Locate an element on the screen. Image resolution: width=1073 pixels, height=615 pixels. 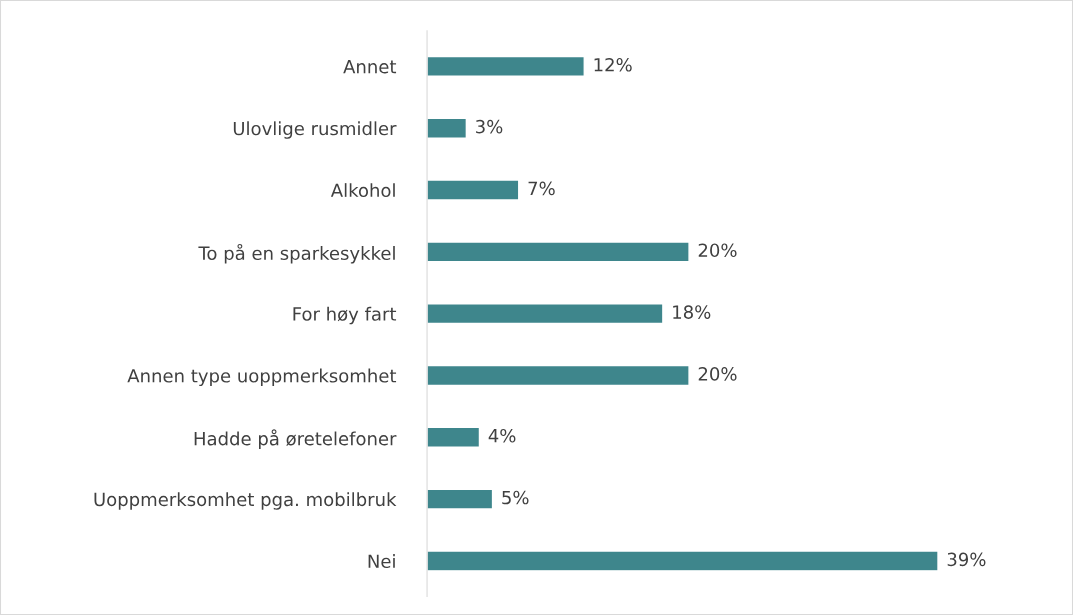
data-label: 3% is located at coordinates (489, 126).